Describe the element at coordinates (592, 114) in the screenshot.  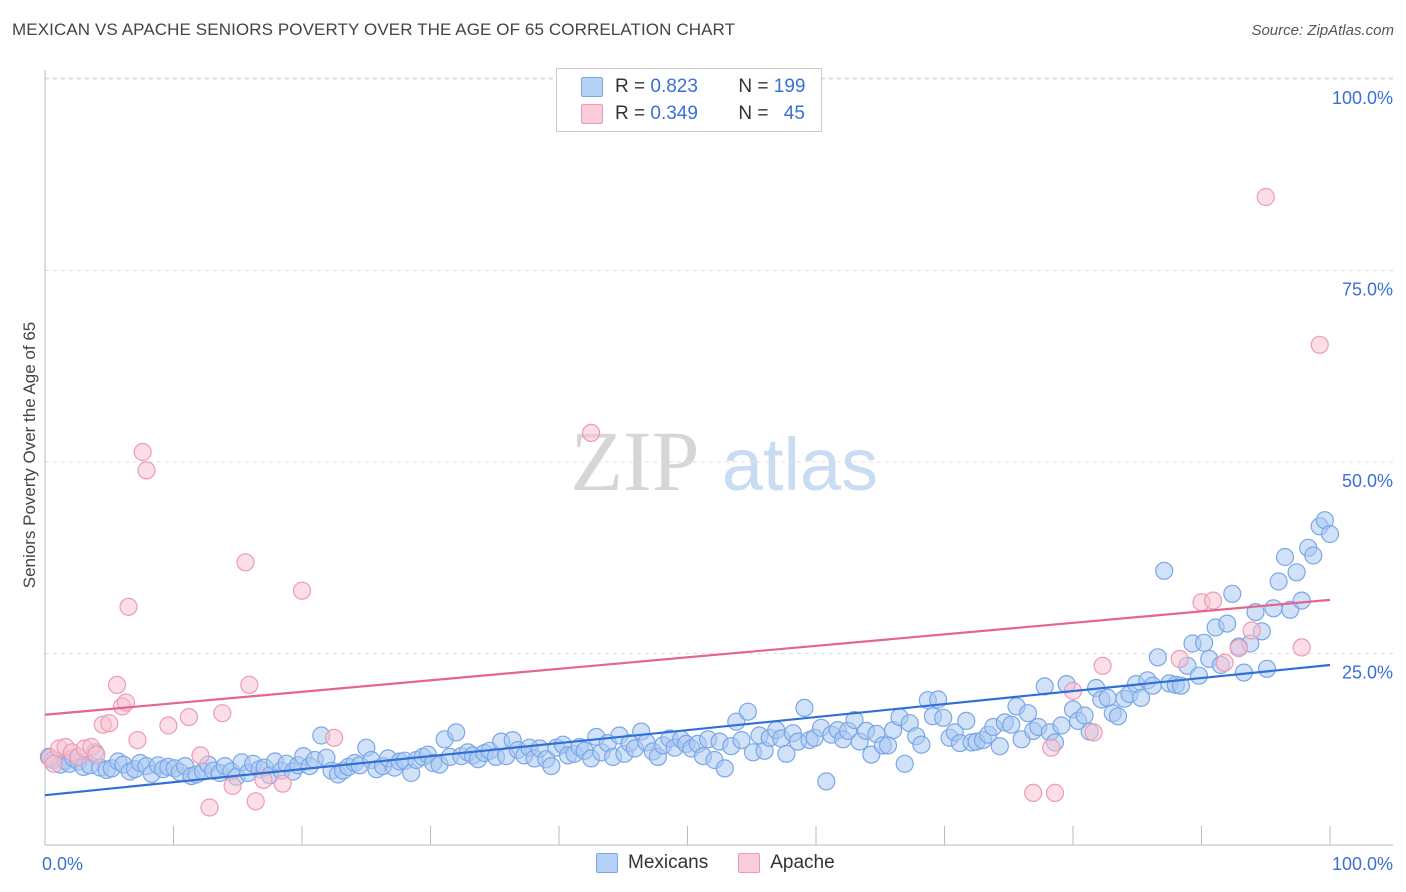
I see `apache-swatch` at that location.